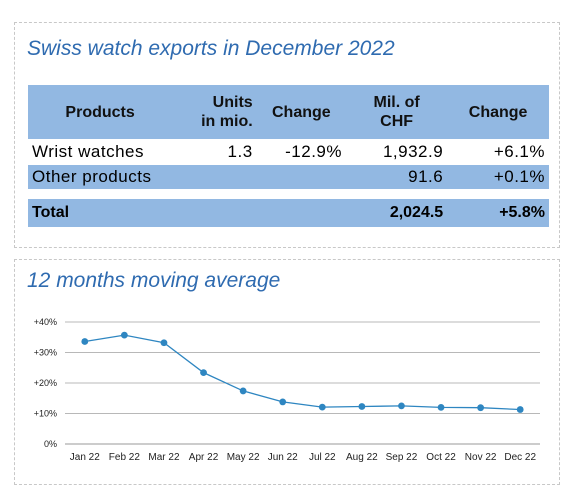 This screenshot has height=503, width=577. Describe the element at coordinates (100, 152) in the screenshot. I see `row-product: Wrist watches` at that location.